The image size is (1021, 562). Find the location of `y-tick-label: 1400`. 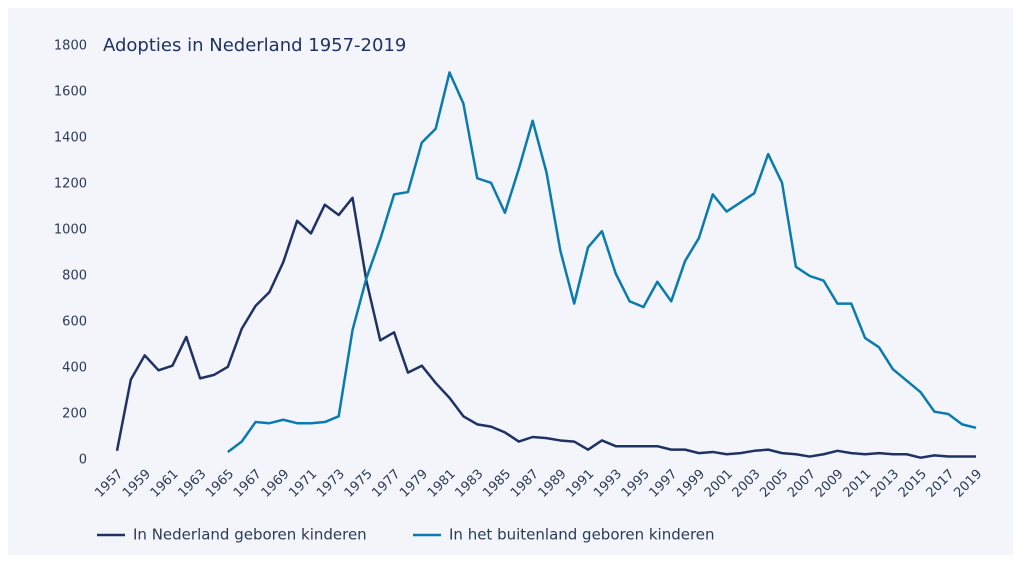

y-tick-label: 1400 is located at coordinates (70, 138).